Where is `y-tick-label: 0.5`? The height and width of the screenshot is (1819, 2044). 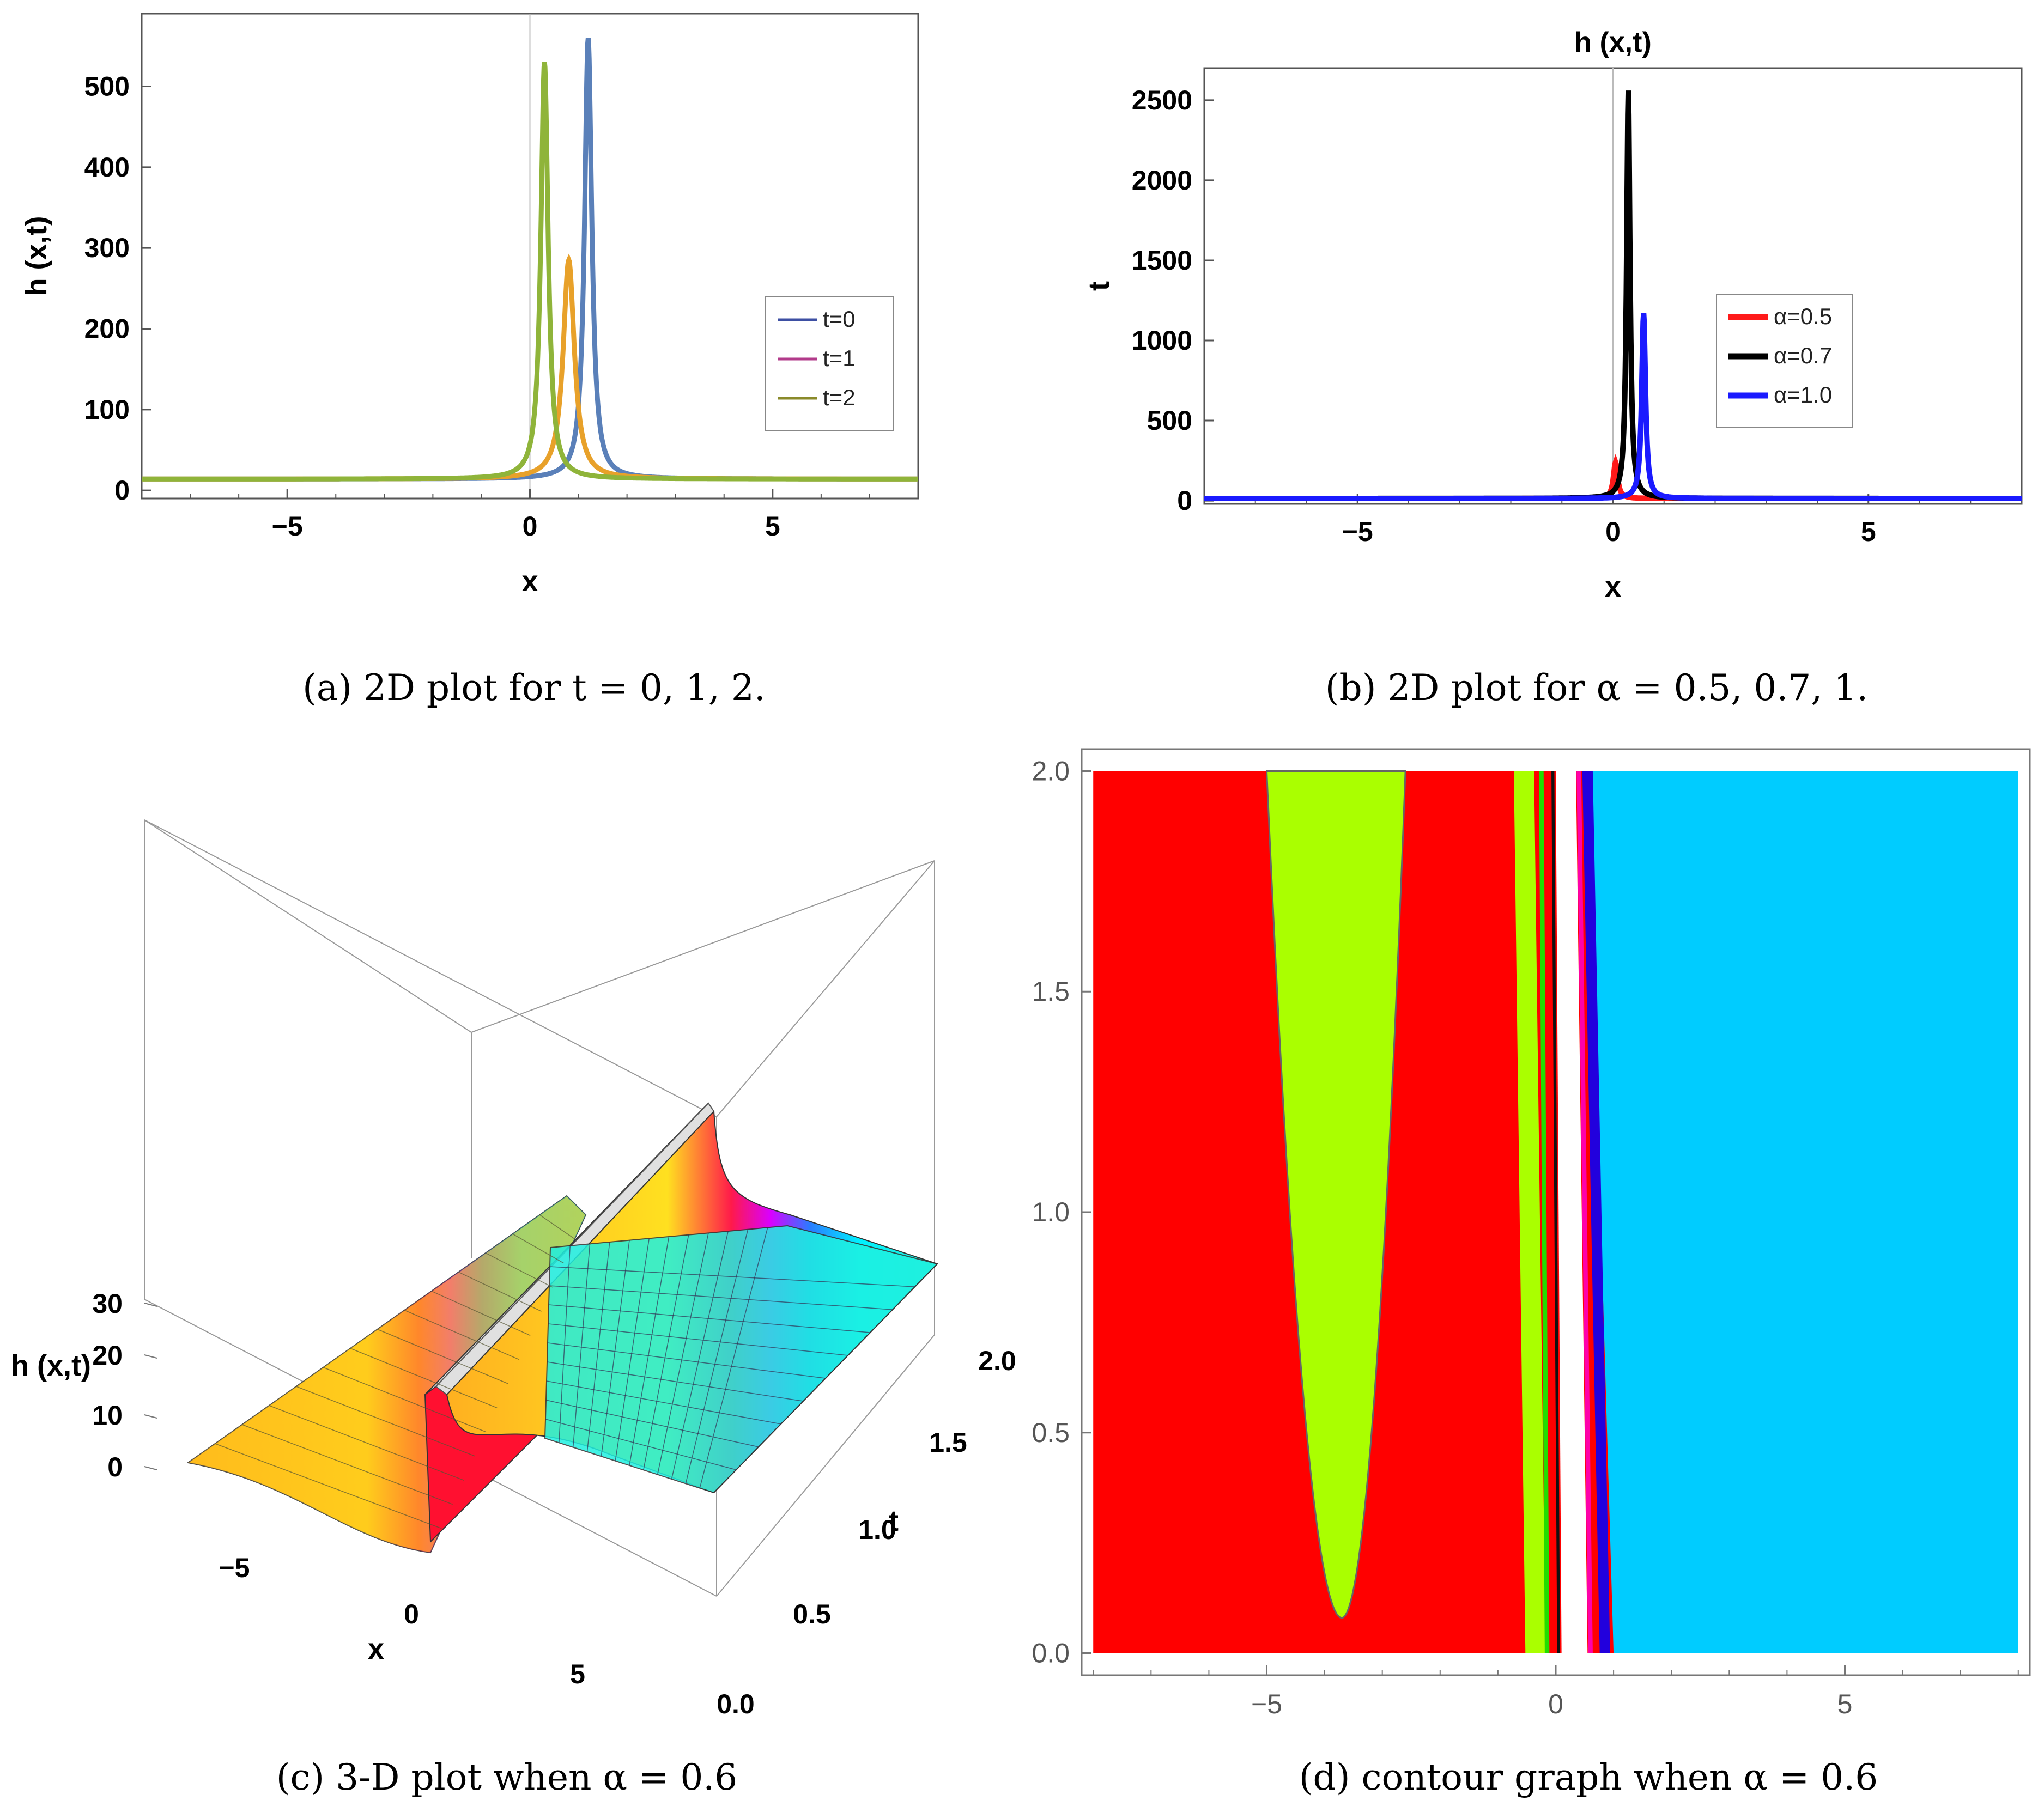
y-tick-label: 0.5 is located at coordinates (1051, 1433).